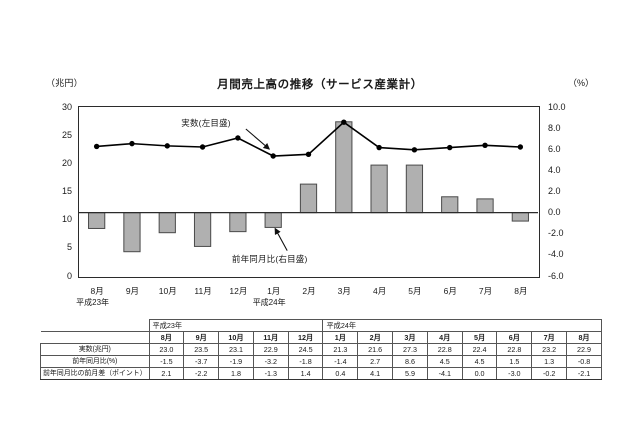  What do you see at coordinates (557, 106) in the screenshot?
I see `right-axis-tick-label: 10.0` at bounding box center [557, 106].